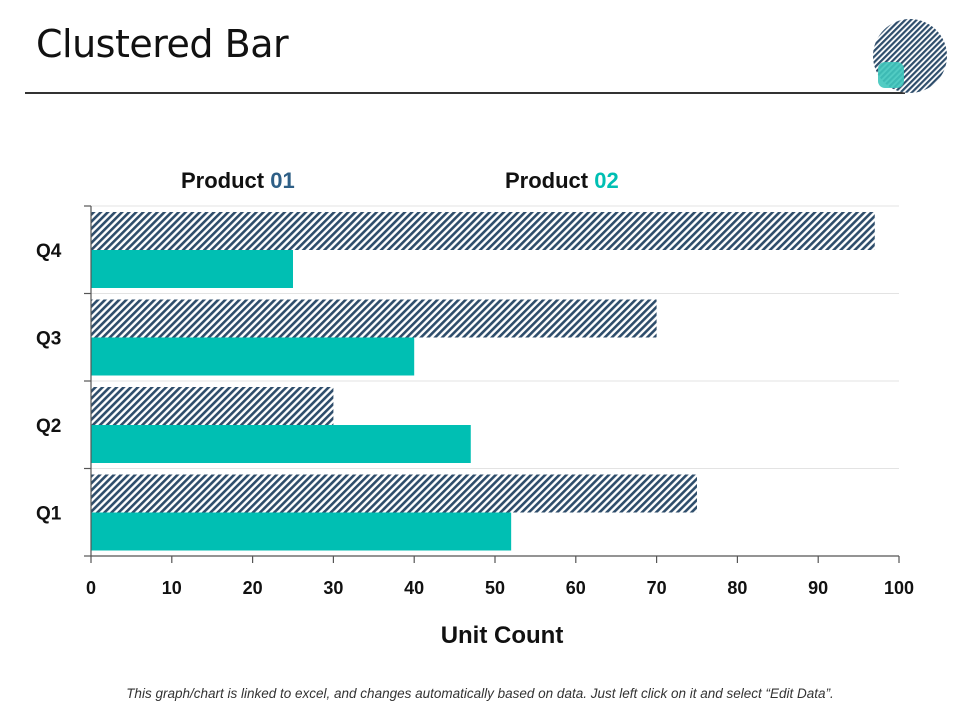 This screenshot has width=960, height=720. Describe the element at coordinates (49, 383) in the screenshot. I see `category-labels: Q1 Q2 Q3 Q4` at that location.